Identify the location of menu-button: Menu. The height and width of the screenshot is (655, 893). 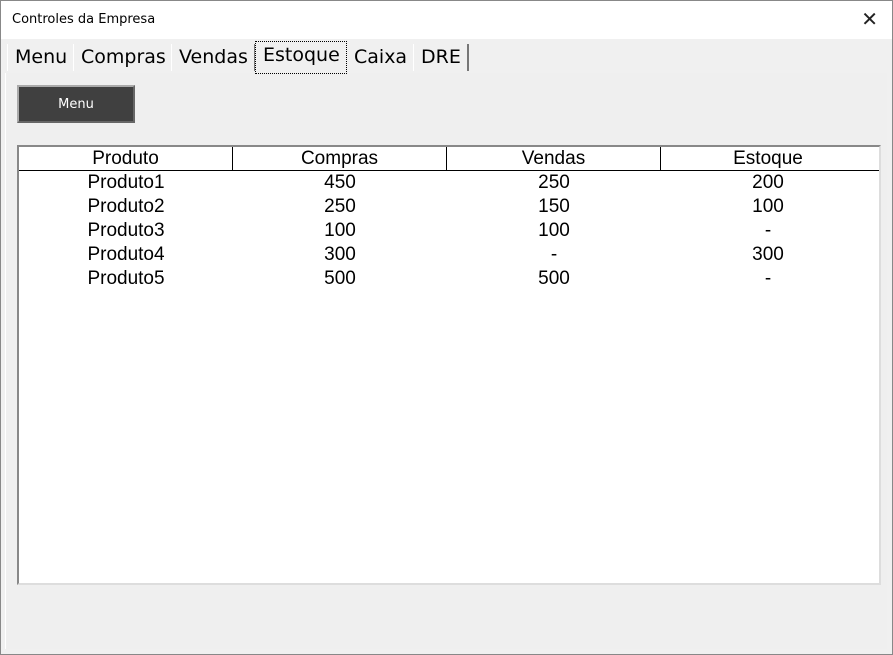
(76, 104).